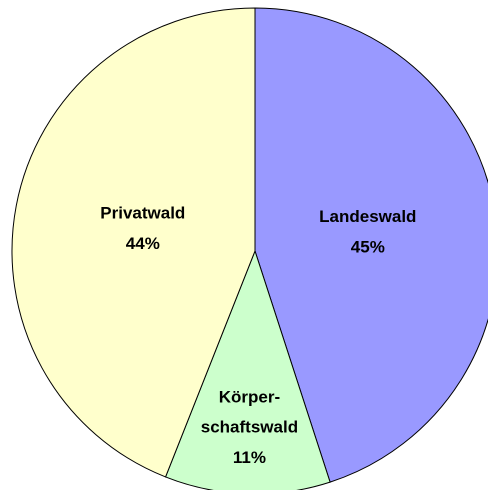 This screenshot has width=488, height=490. What do you see at coordinates (249, 412) in the screenshot?
I see `slice-label: Körper-schaftswald` at bounding box center [249, 412].